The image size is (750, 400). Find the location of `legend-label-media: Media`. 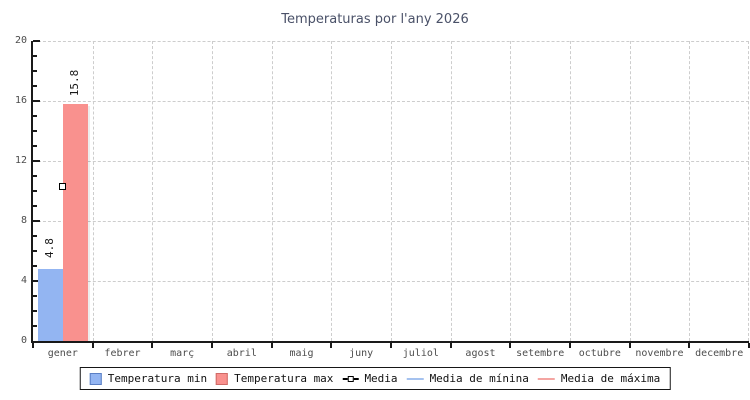

legend-label-media: Media is located at coordinates (381, 378).